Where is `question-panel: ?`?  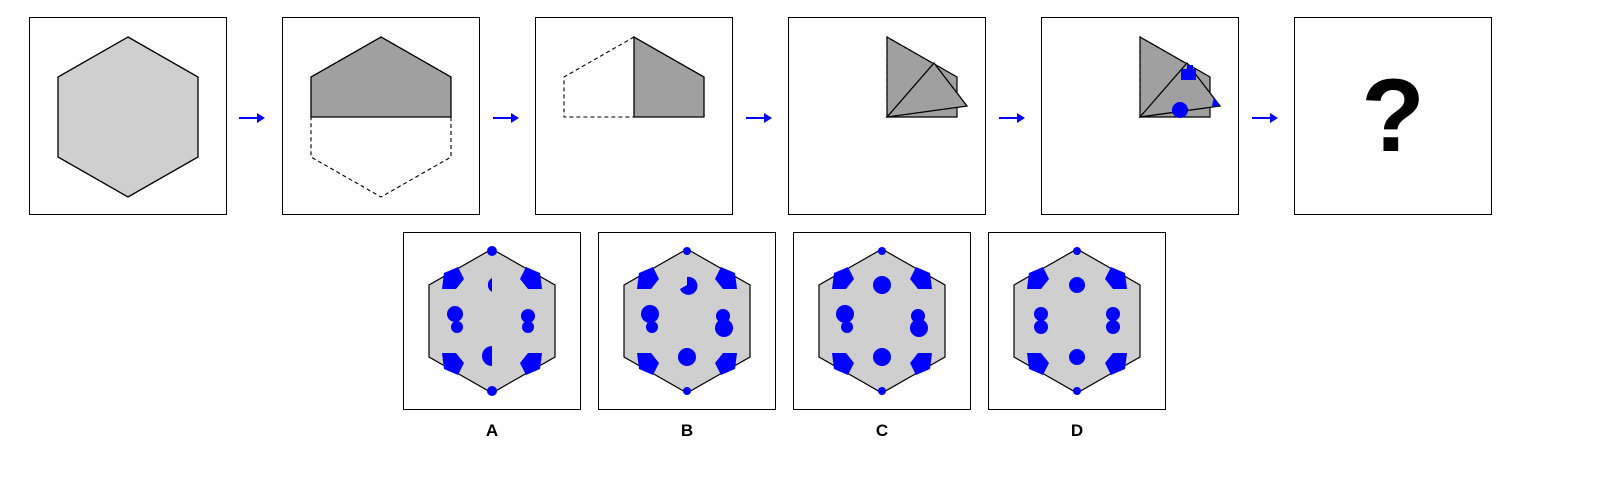 question-panel: ? is located at coordinates (1393, 116).